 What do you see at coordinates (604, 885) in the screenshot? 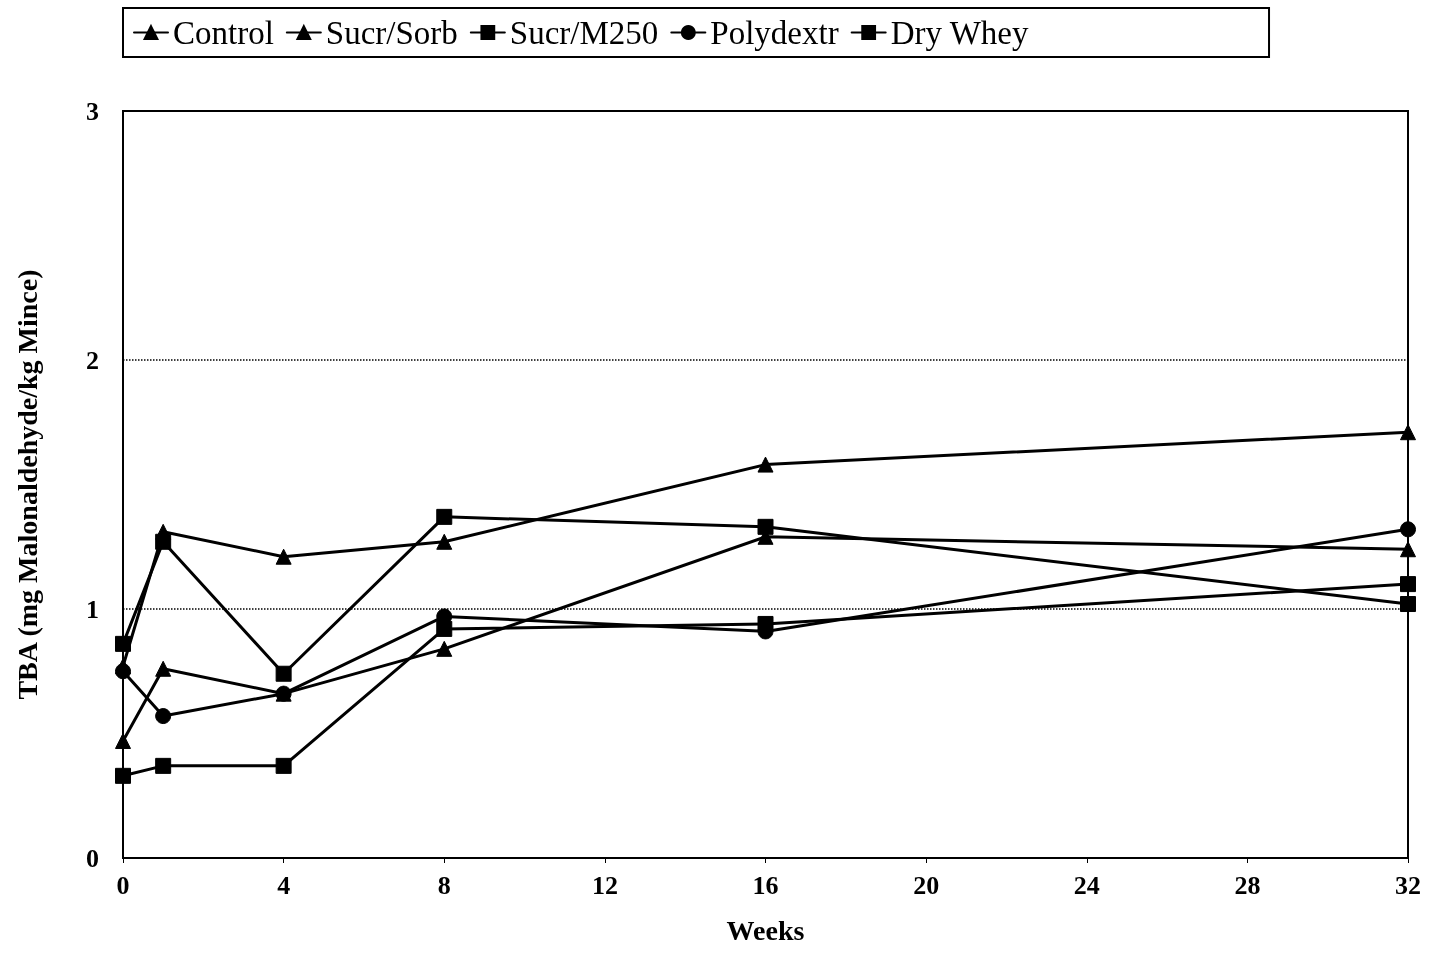
I see `x-tick-label: 12` at bounding box center [604, 885].